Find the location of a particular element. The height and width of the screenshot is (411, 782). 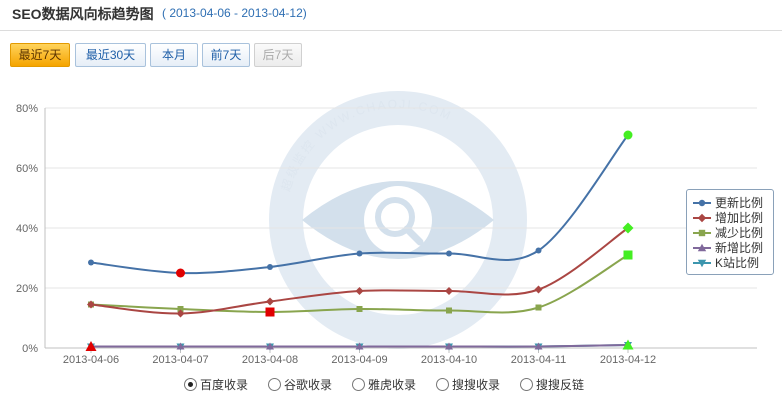

series-line-square is located at coordinates (359, 284).